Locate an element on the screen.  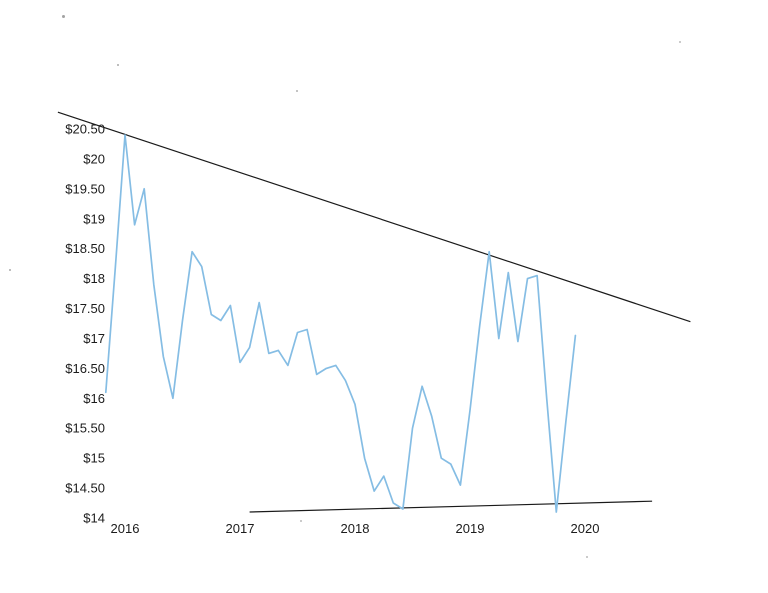
x-axis-tick-label: 2019 is located at coordinates (470, 528).